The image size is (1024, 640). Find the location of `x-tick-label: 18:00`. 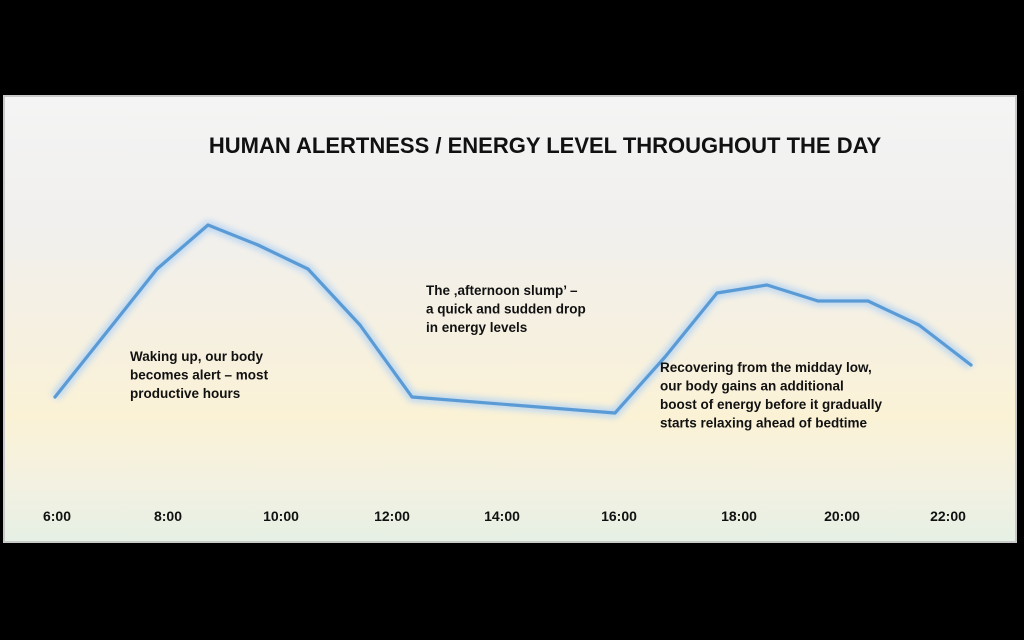

x-tick-label: 18:00 is located at coordinates (739, 516).